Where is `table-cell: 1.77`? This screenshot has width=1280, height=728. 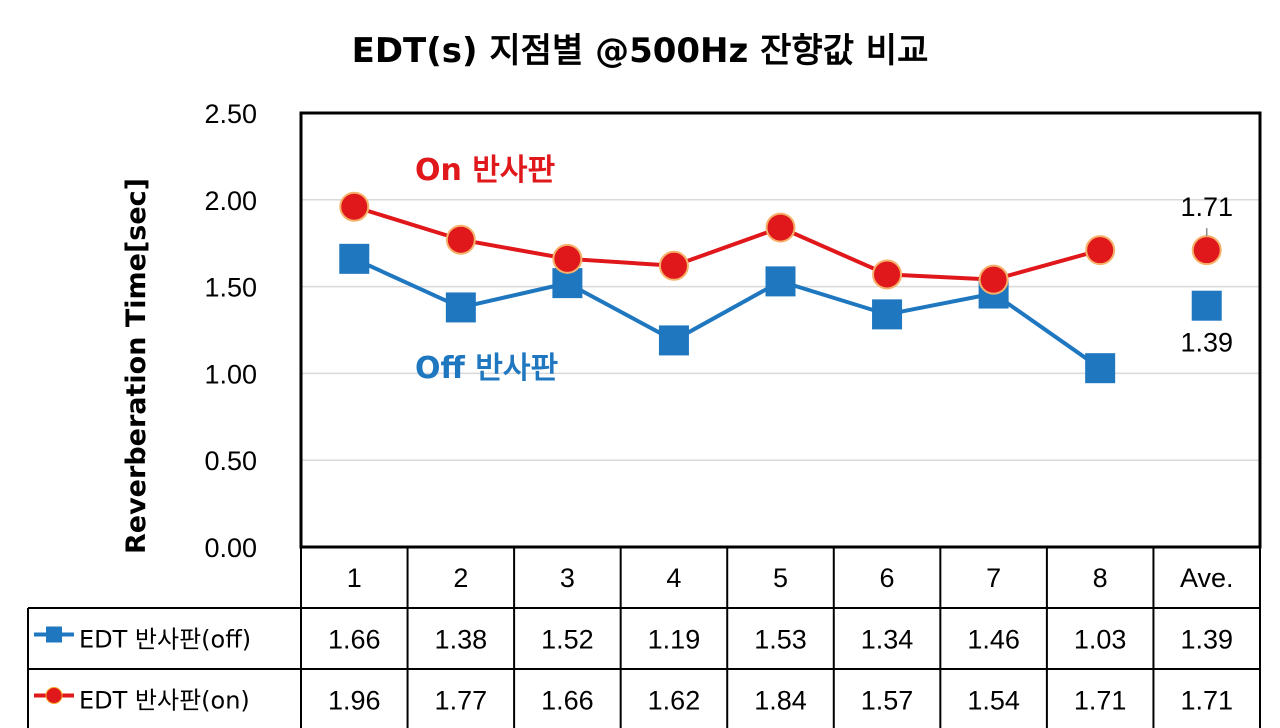 table-cell: 1.77 is located at coordinates (461, 701).